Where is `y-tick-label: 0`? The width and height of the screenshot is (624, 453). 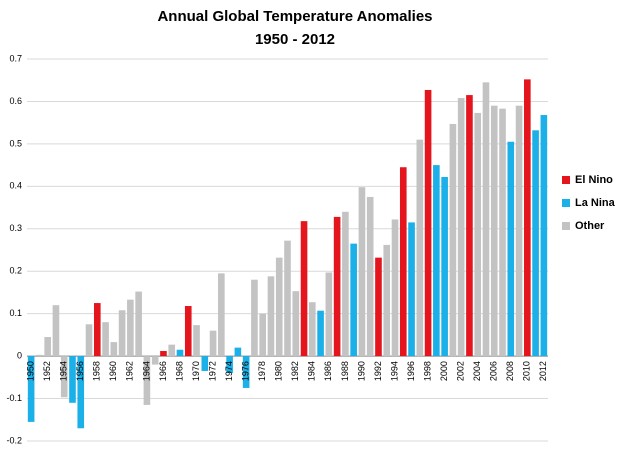 y-tick-label: 0 is located at coordinates (19, 355).